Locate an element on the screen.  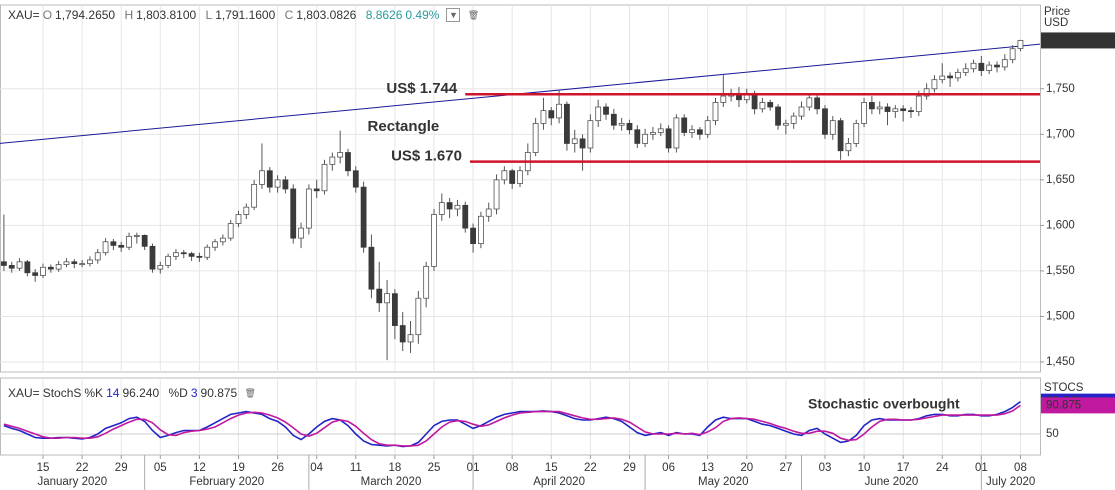
y-tick-label: 1,600 is located at coordinates (1060, 225).